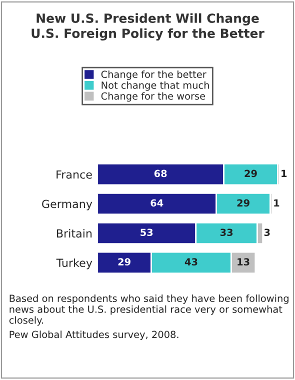  What do you see at coordinates (74, 264) in the screenshot?
I see `y-tick-label: Turkey` at bounding box center [74, 264].